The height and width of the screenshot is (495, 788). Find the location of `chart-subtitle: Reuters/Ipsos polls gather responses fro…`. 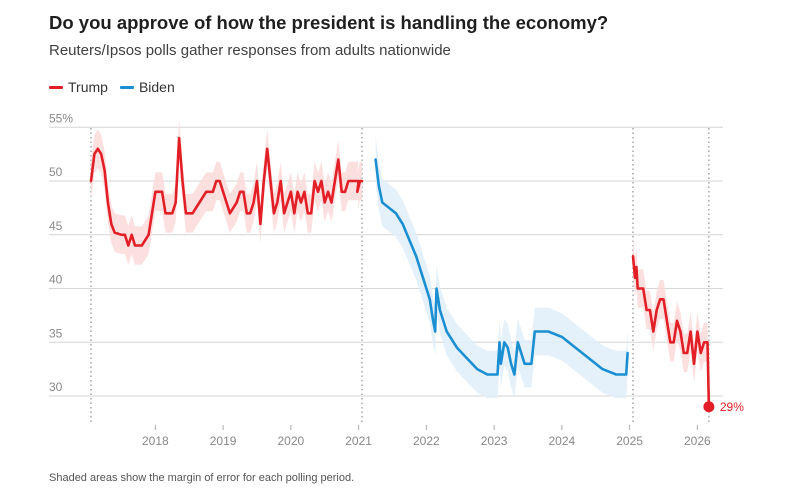

chart-subtitle: Reuters/Ipsos polls gather responses fro… is located at coordinates (250, 50).